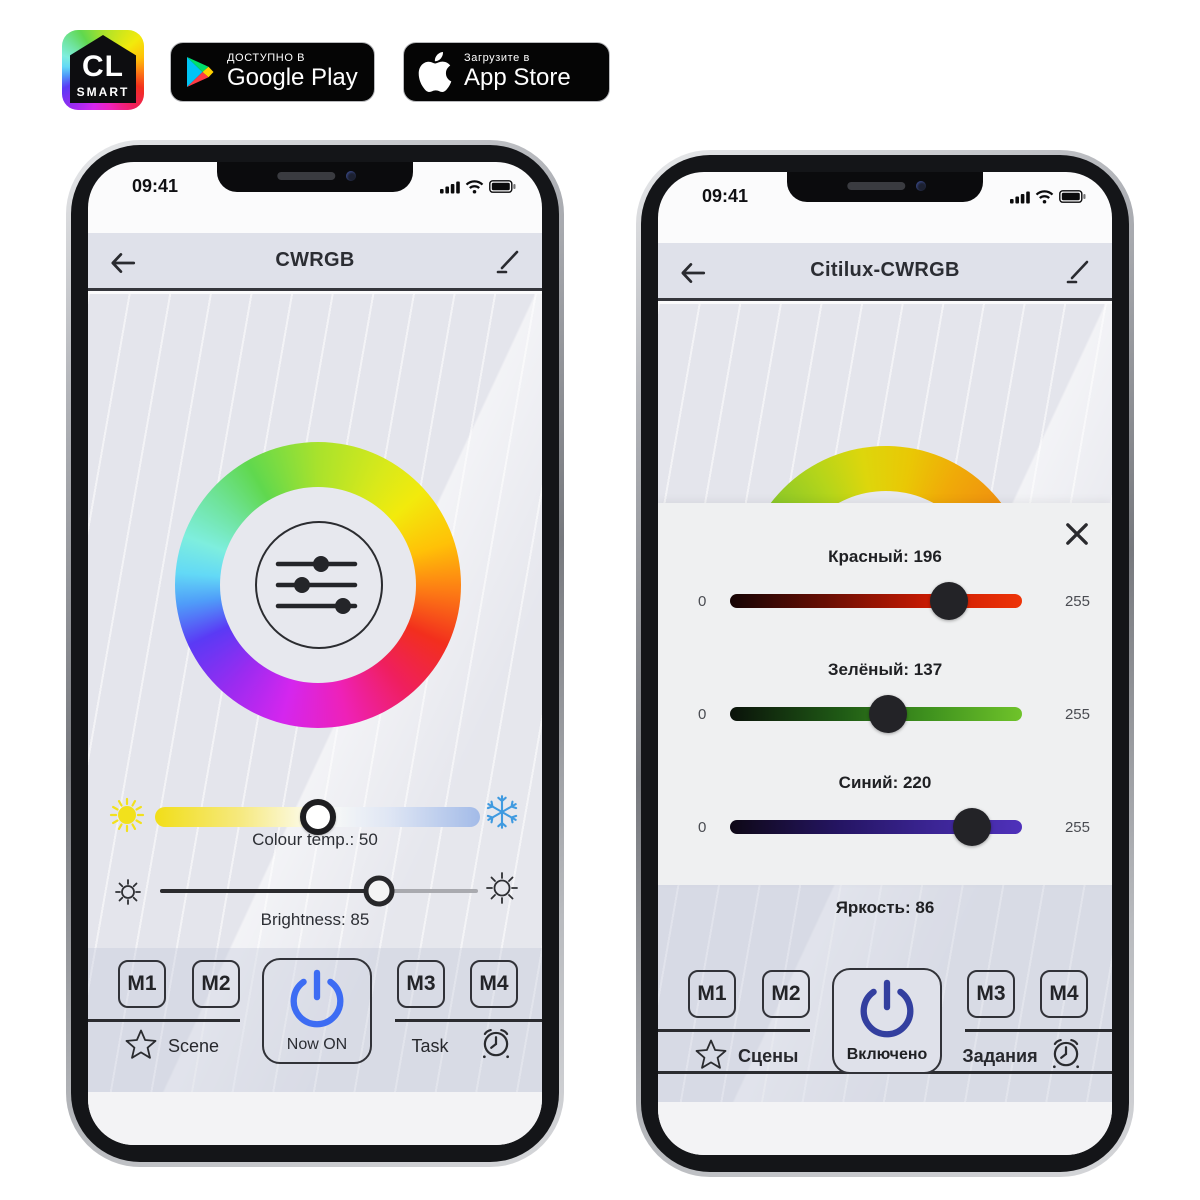 Image resolution: width=1200 pixels, height=1200 pixels. Describe the element at coordinates (435, 72) in the screenshot. I see `apple-icon` at that location.